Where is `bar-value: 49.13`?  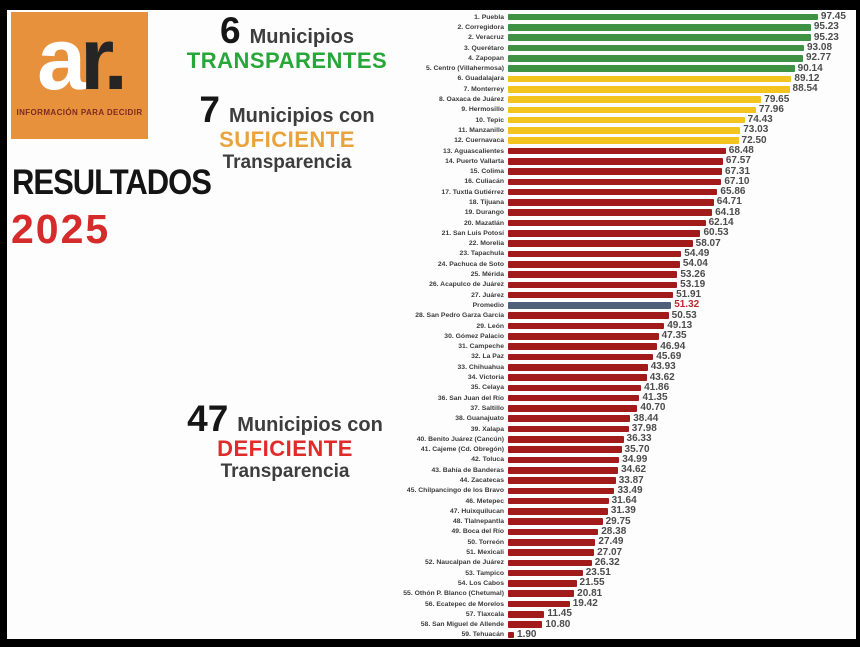
bar-value: 49.13 is located at coordinates (680, 326).